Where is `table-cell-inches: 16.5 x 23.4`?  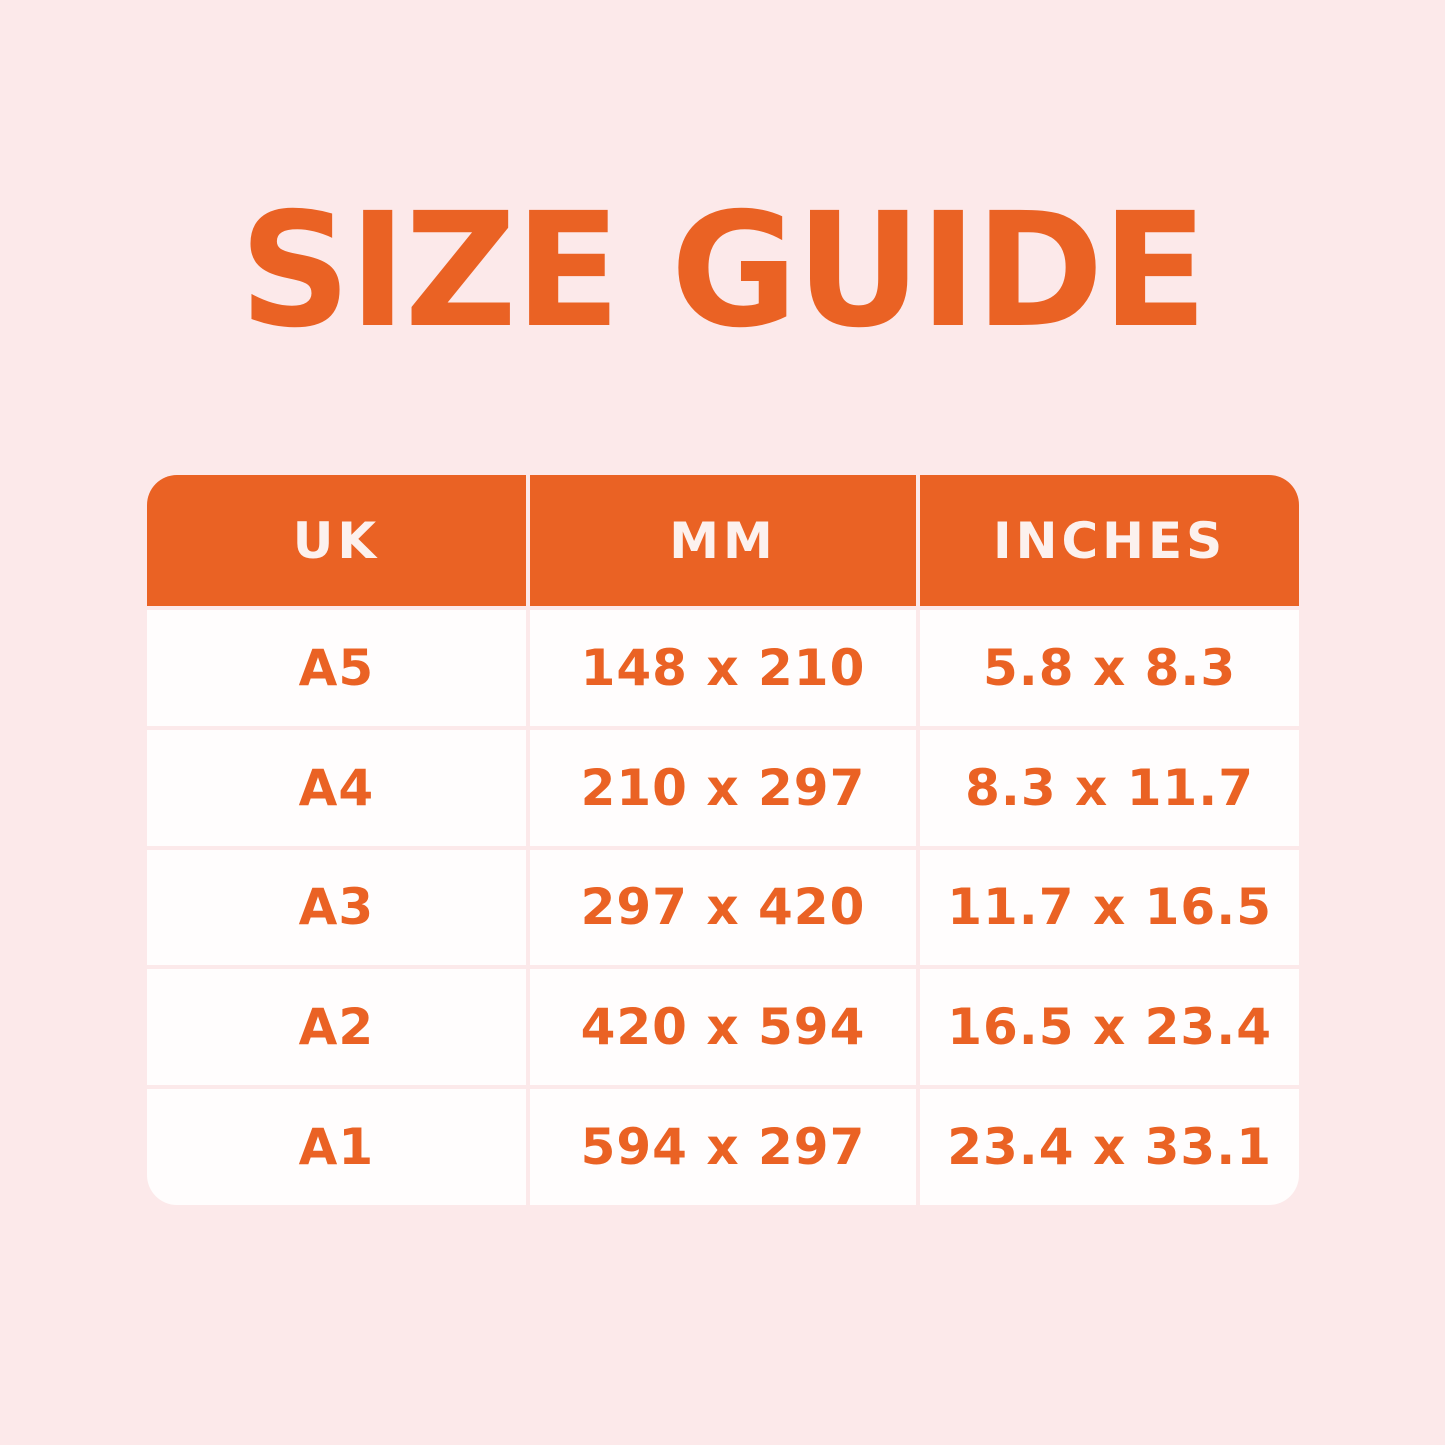
table-cell-inches: 16.5 x 23.4 is located at coordinates (1109, 1027).